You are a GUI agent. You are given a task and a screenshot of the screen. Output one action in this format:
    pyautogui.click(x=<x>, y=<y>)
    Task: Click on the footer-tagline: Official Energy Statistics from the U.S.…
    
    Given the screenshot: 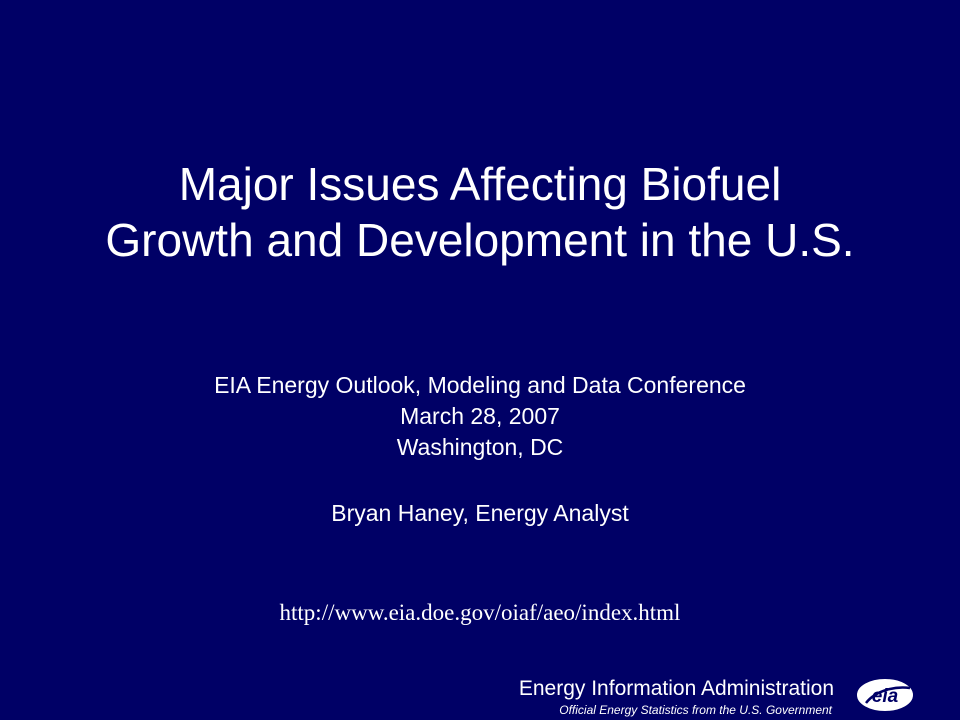 What is the action you would take?
    pyautogui.click(x=695, y=710)
    